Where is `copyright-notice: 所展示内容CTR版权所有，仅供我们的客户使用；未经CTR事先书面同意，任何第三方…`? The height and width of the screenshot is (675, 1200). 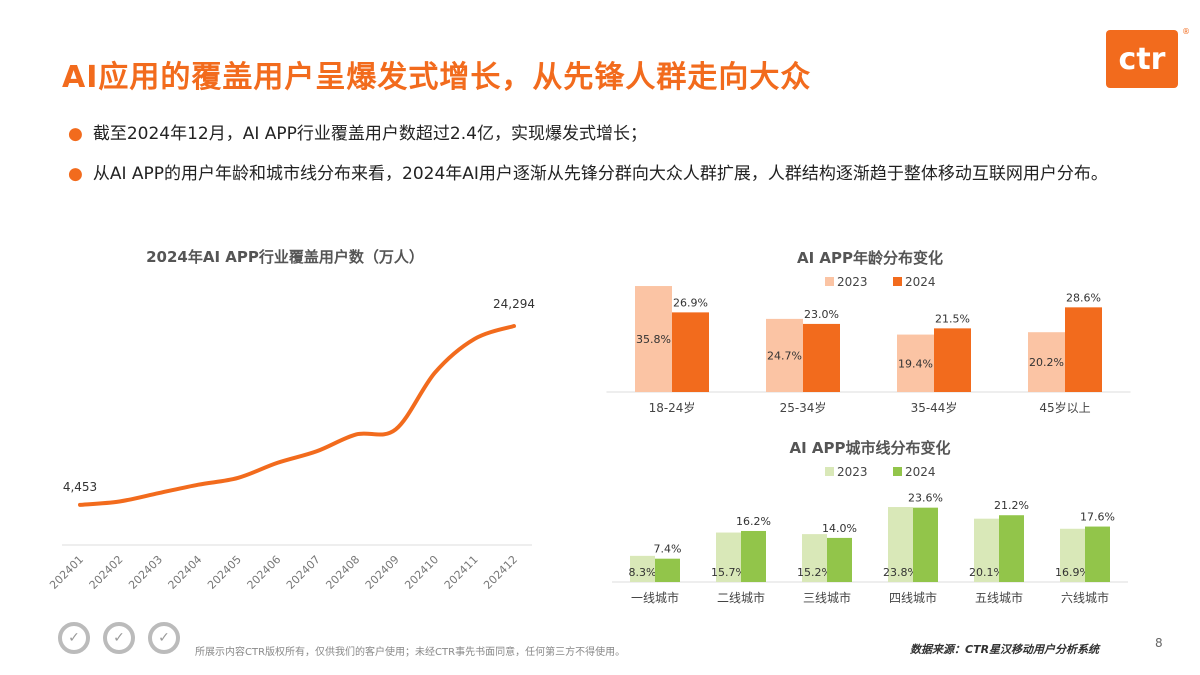 copyright-notice: 所展示内容CTR版权所有，仅供我们的客户使用；未经CTR事先书面同意，任何第三方… is located at coordinates (410, 652).